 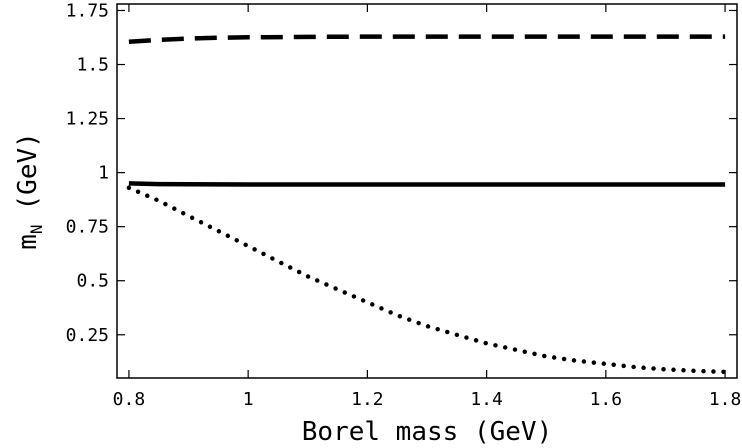 What do you see at coordinates (725, 399) in the screenshot?
I see `x-tick-label: 1.8` at bounding box center [725, 399].